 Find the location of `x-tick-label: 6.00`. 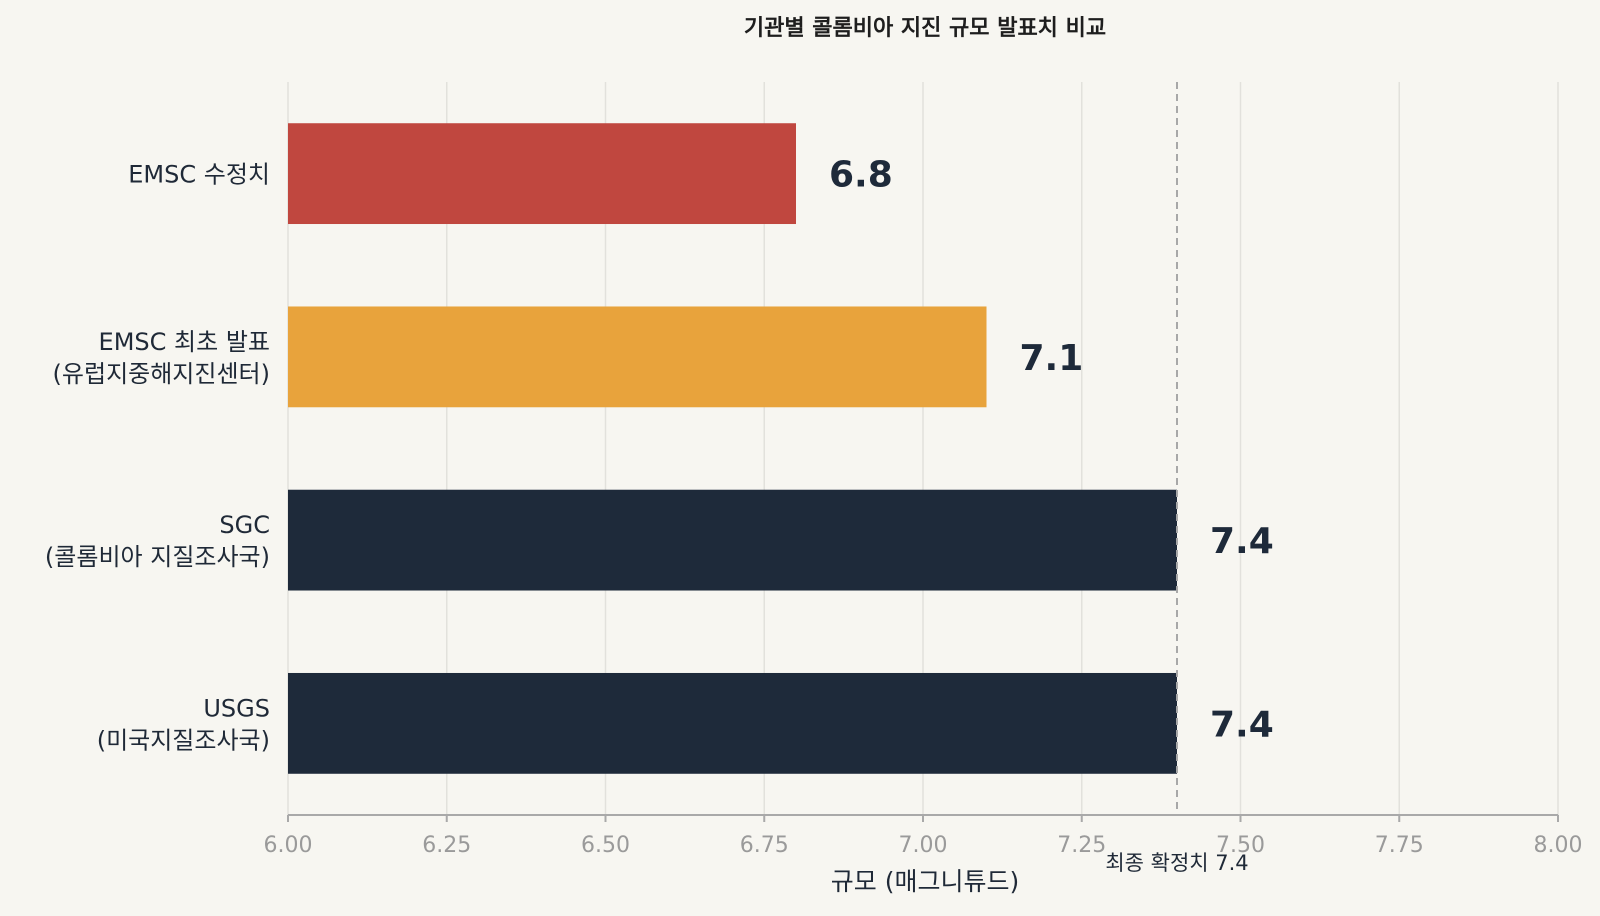

x-tick-label: 6.00 is located at coordinates (288, 845).